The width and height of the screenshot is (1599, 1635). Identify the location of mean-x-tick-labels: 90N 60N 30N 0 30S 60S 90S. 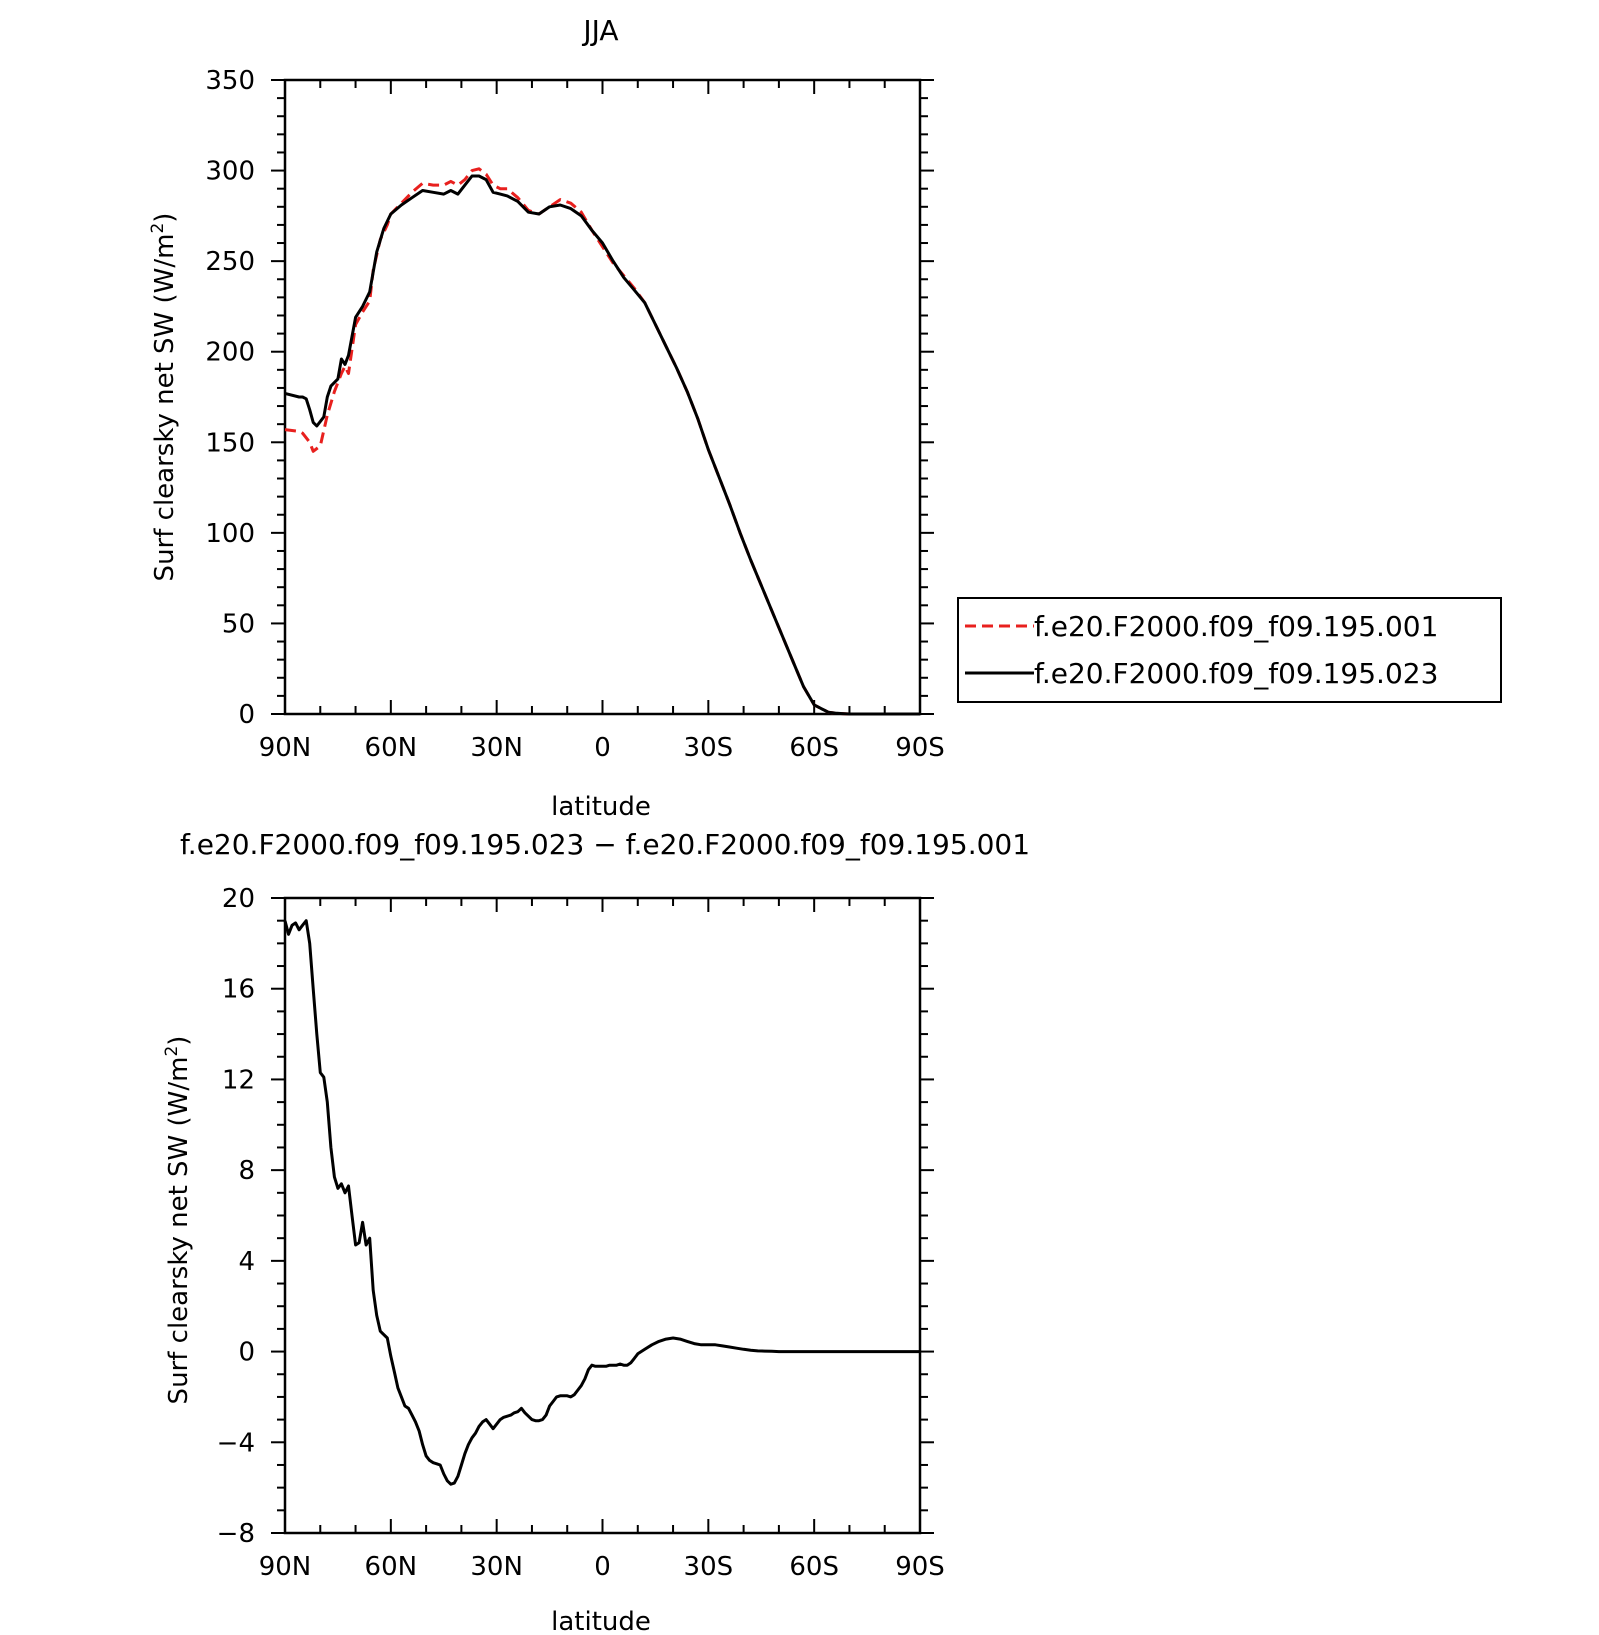
(602, 748).